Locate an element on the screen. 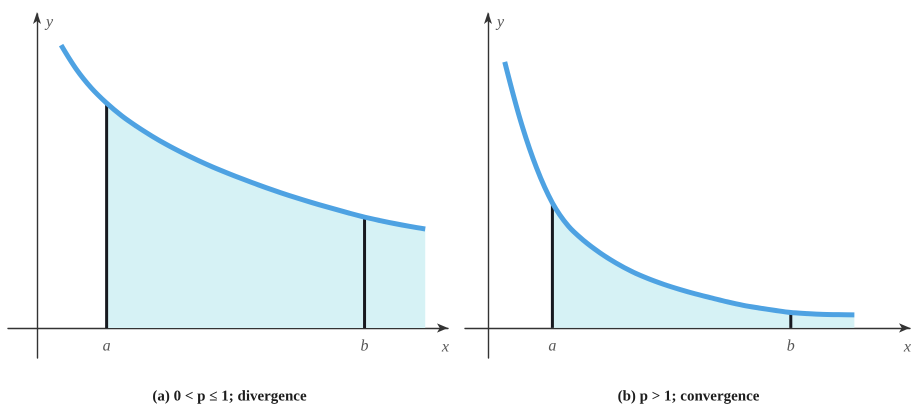 This screenshot has width=918, height=406. text: (b) p > 1; convergence is located at coordinates (689, 396).